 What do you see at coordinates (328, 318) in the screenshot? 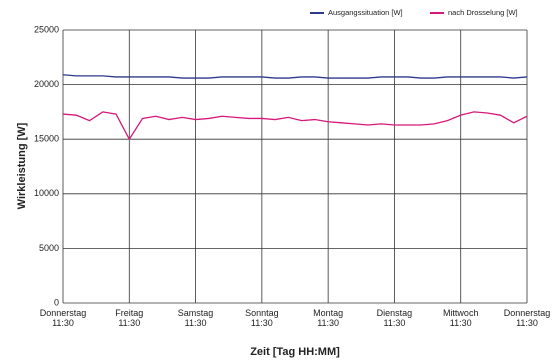
I see `x-tick-label: Montag 11:30` at bounding box center [328, 318].